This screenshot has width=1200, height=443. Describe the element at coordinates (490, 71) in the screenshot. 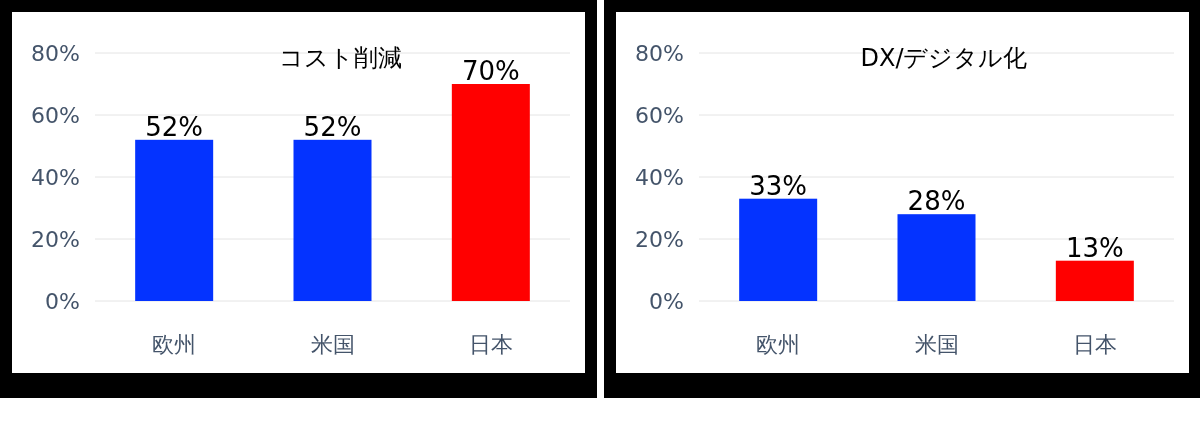

I see `data-label: 70%` at that location.